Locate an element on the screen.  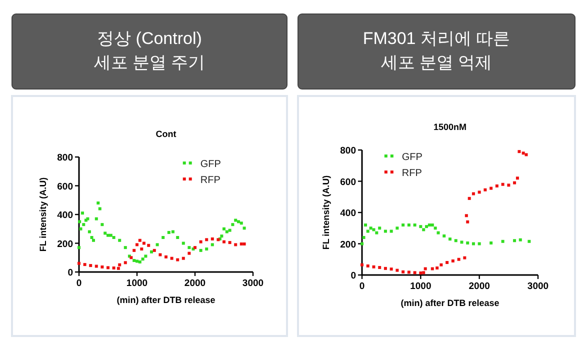
y-tick-label: 800 is located at coordinates (348, 151).